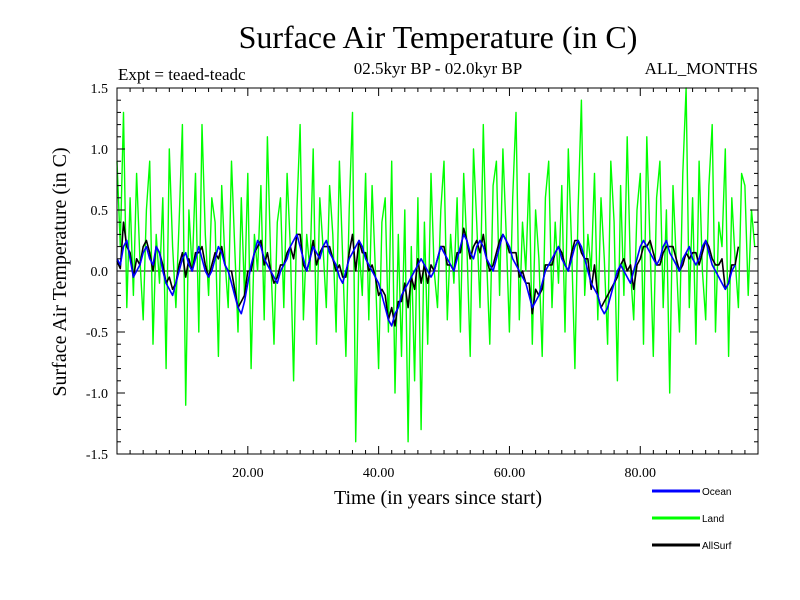 This screenshot has height=600, width=800. What do you see at coordinates (379, 473) in the screenshot?
I see `x-tick-label: 40.00` at bounding box center [379, 473].